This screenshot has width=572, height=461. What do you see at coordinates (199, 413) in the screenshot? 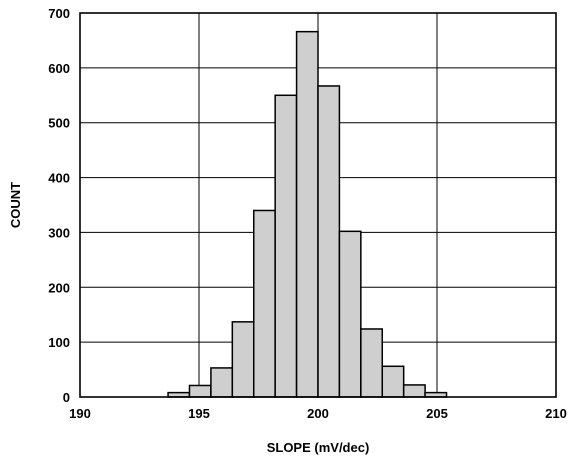
I see `x-tick-label: 195` at bounding box center [199, 413].